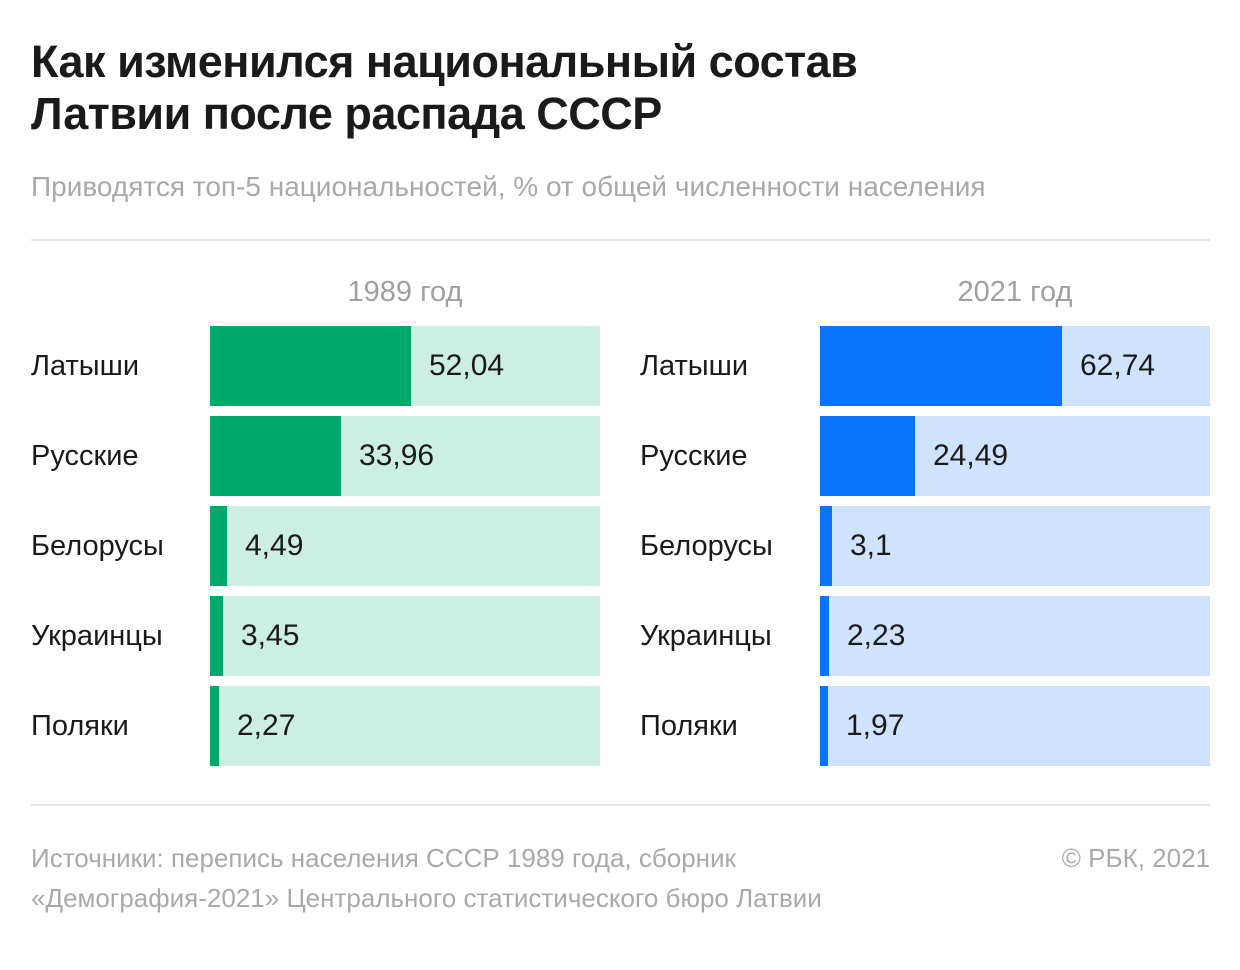  What do you see at coordinates (876, 635) in the screenshot?
I see `bar-value-label: 2,23` at bounding box center [876, 635].